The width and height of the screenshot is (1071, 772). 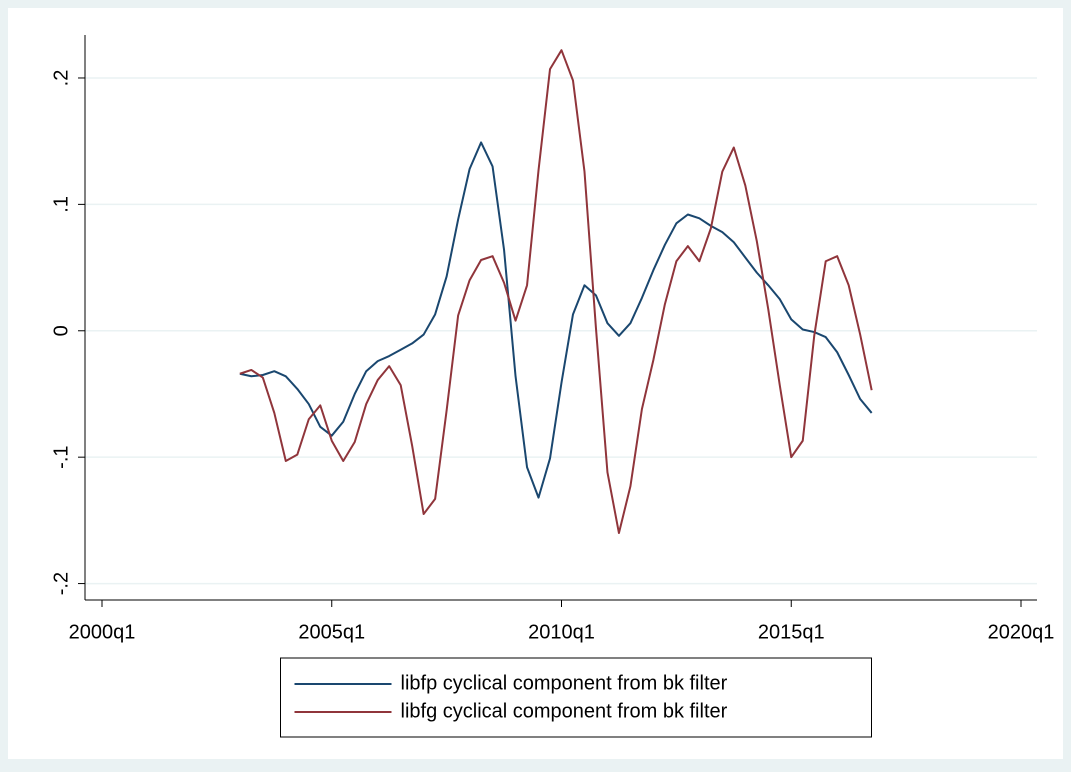 I want to click on x-tick-label: 2005q1, so click(x=331, y=632).